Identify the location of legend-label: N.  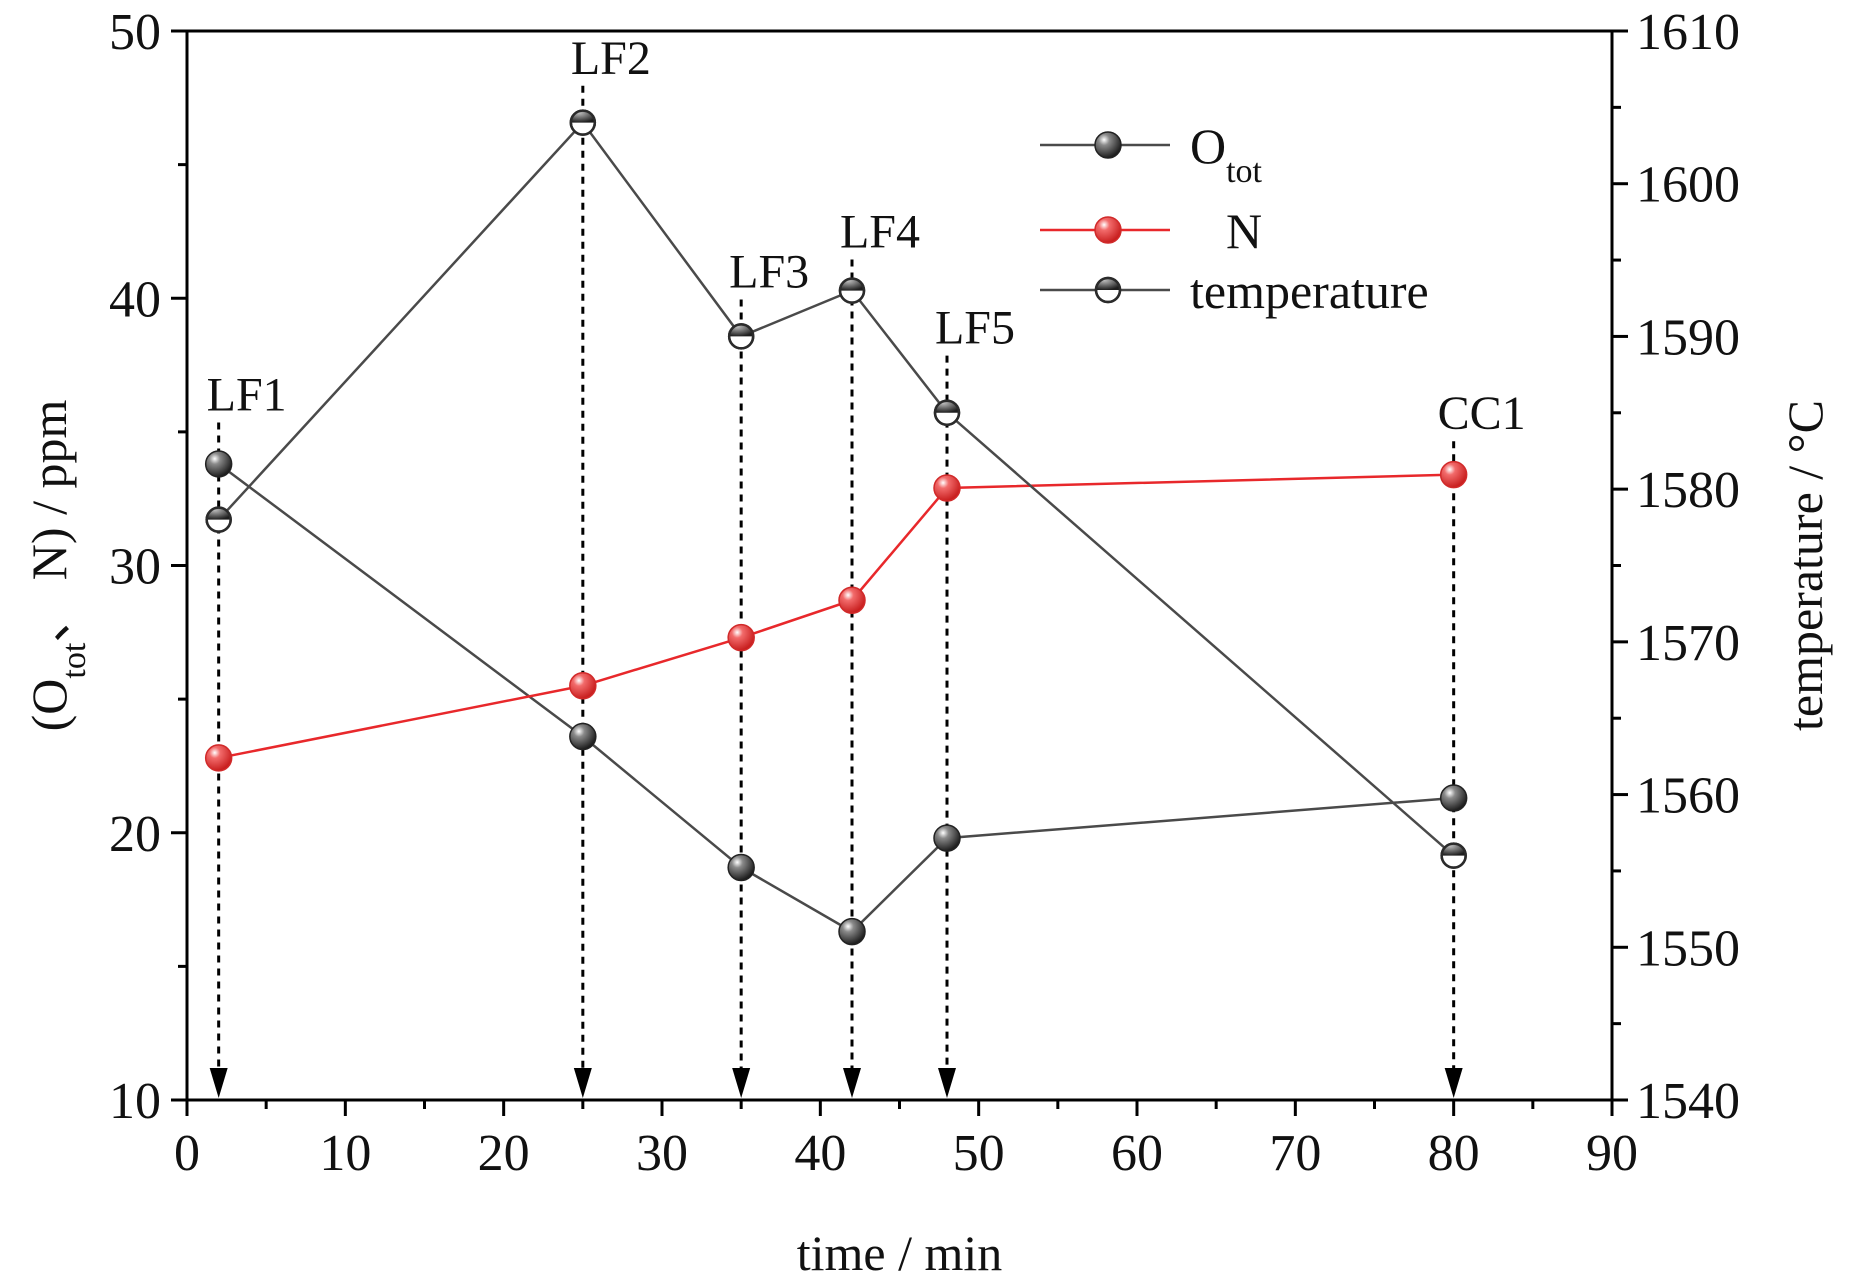
(1244, 231).